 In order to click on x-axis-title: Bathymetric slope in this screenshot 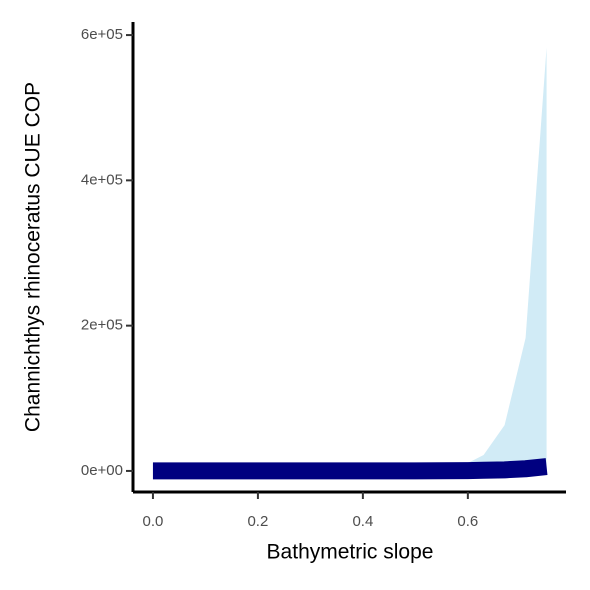, I will do `click(350, 552)`.